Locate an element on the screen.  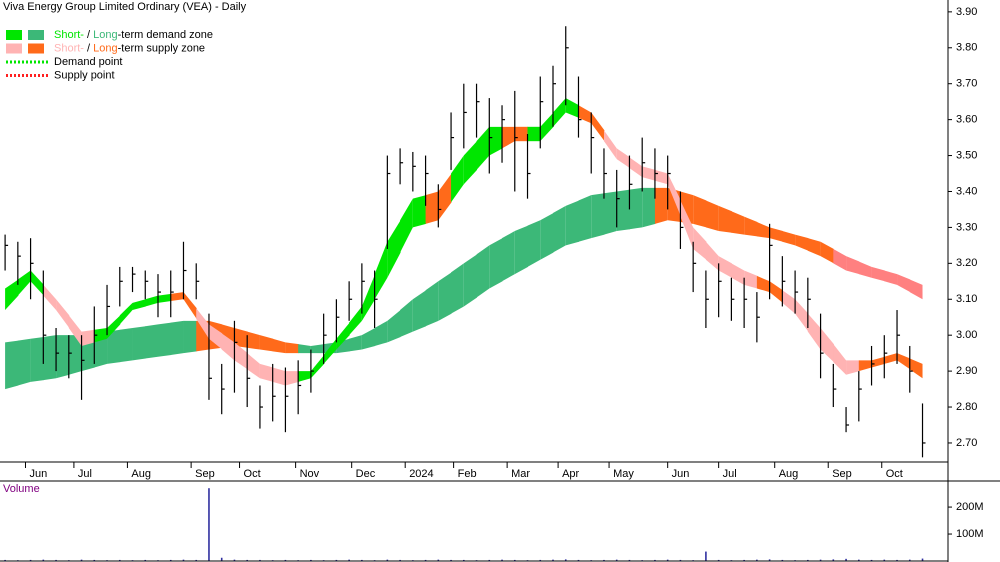
legend-text: Supply point is located at coordinates (84, 75).